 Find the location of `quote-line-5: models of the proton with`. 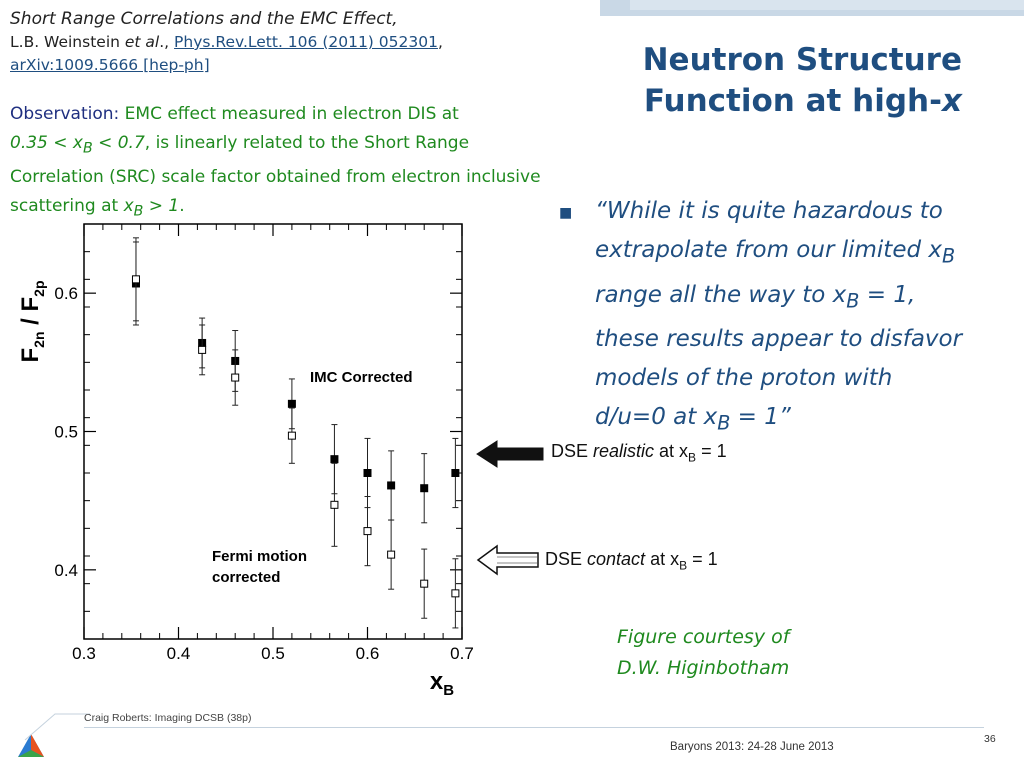

quote-line-5: models of the proton with is located at coordinates (744, 378).